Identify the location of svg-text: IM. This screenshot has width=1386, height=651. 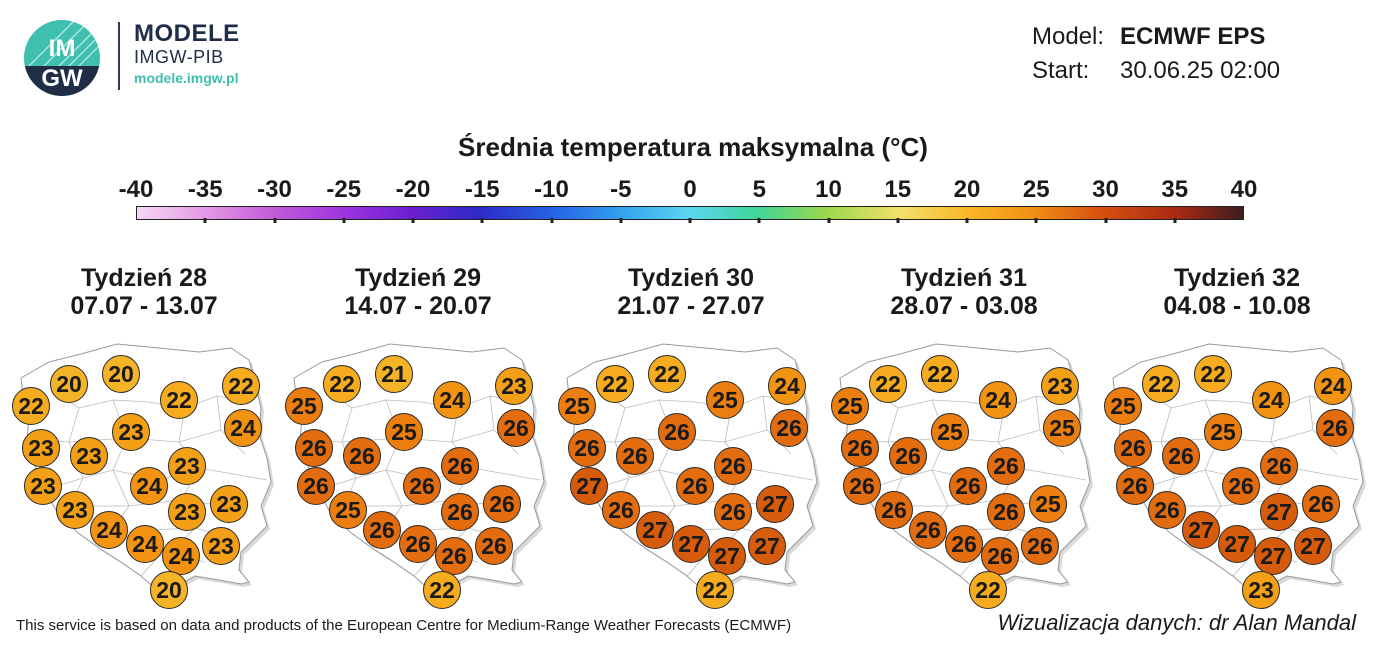
(62, 48).